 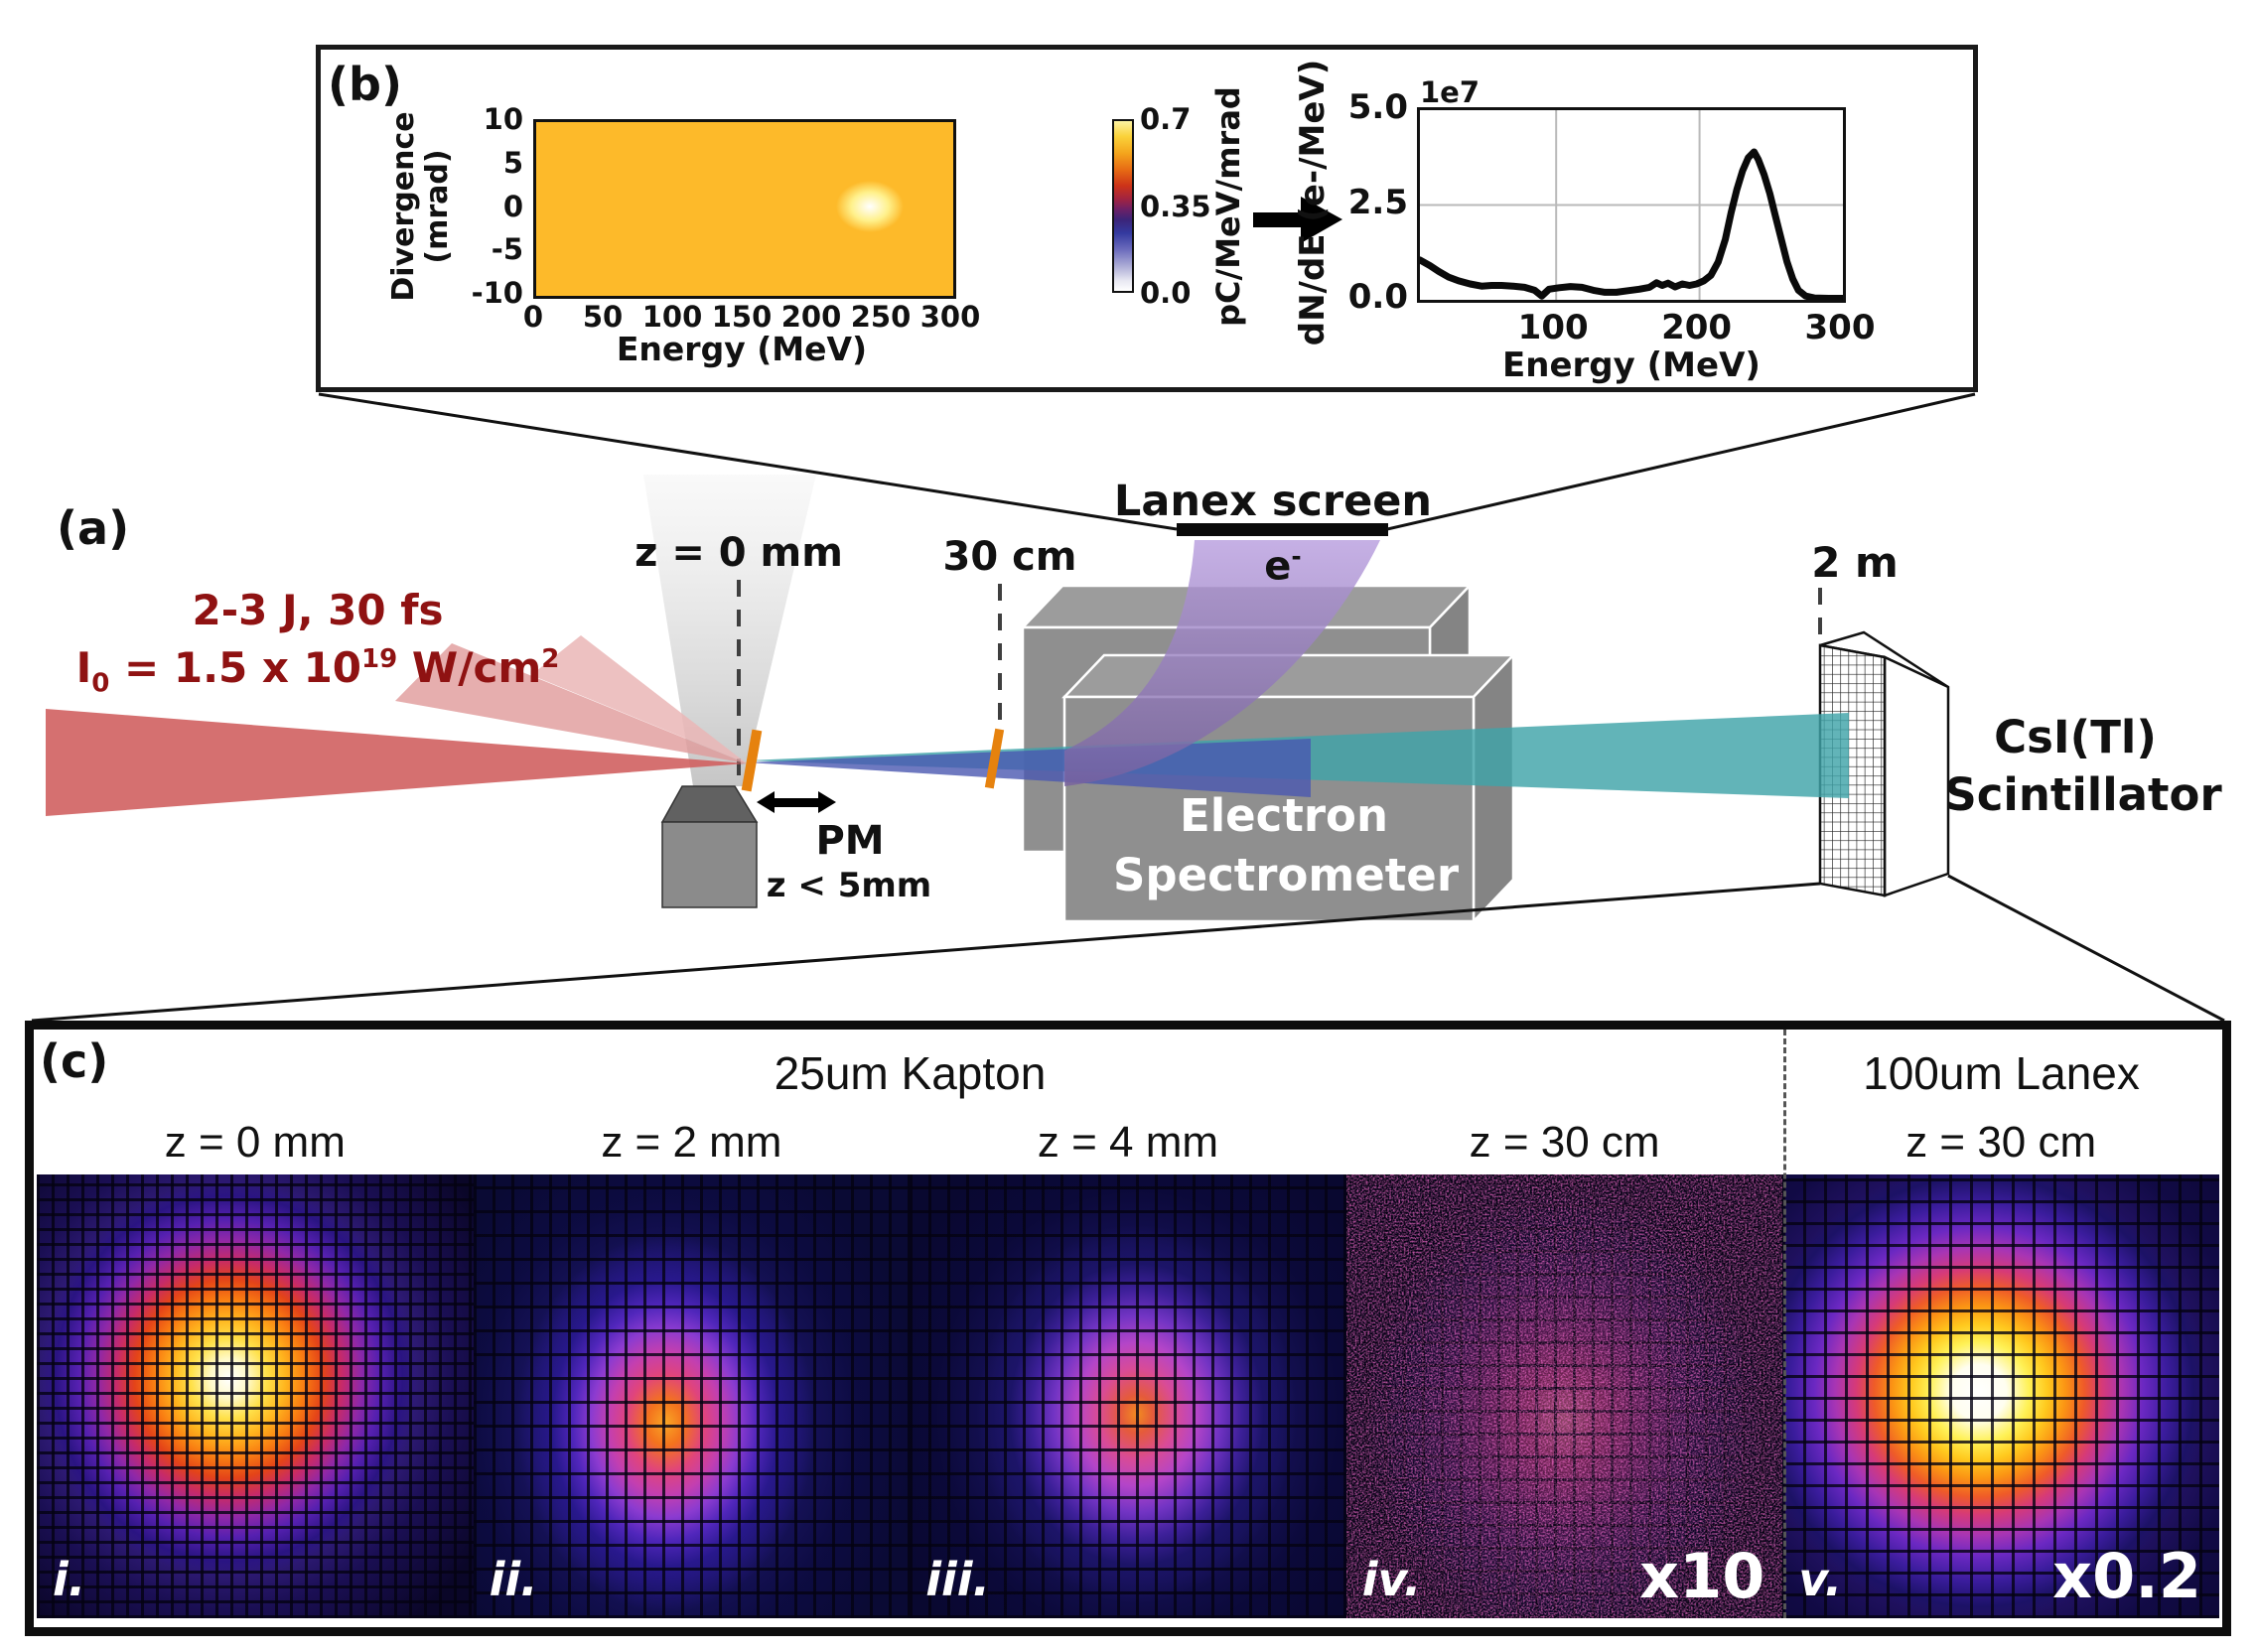 I want to click on tile-z-label-1: z = 0 mm, so click(x=255, y=1143).